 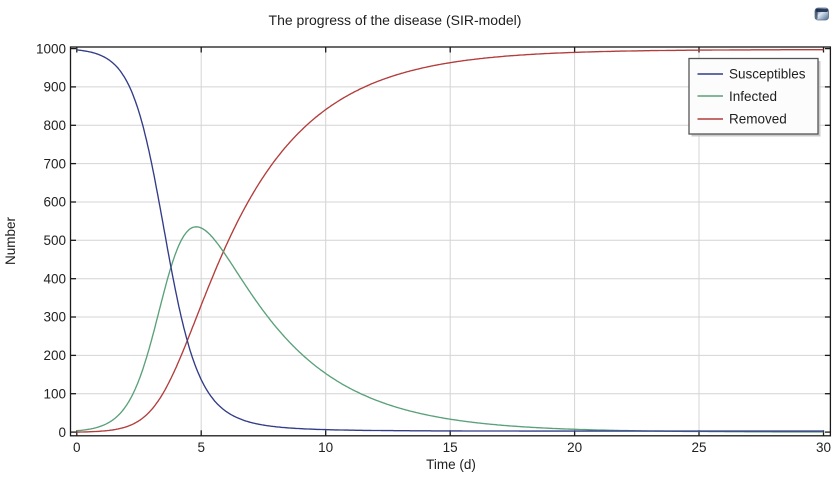 I want to click on svg-text: Time (d), so click(x=451, y=464).